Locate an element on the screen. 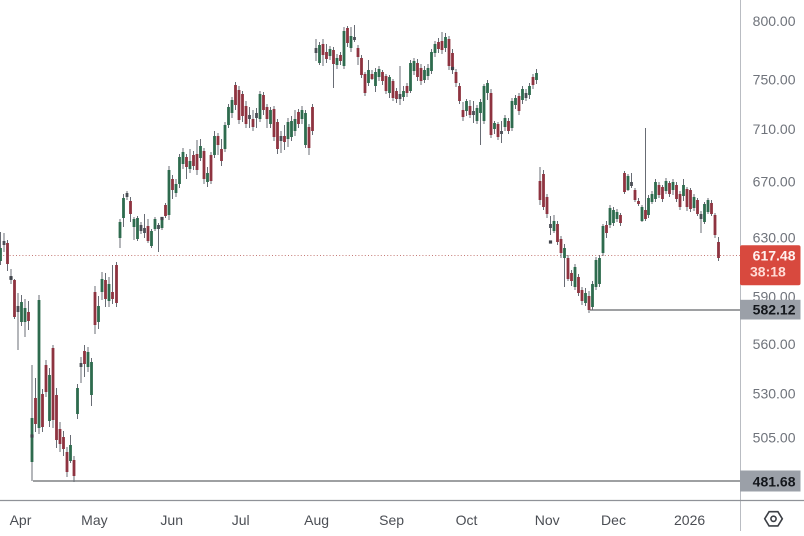 The width and height of the screenshot is (804, 536). svg-text: Aug is located at coordinates (316, 520).